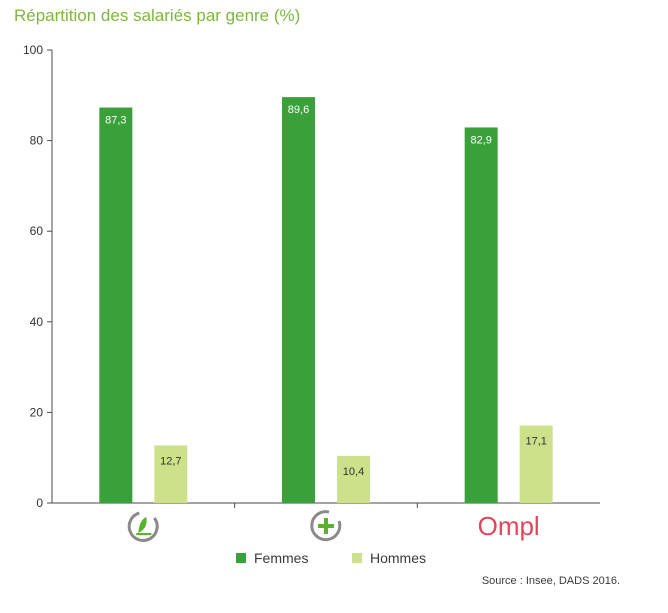  Describe the element at coordinates (326, 526) in the screenshot. I see `green-plus-icon` at that location.